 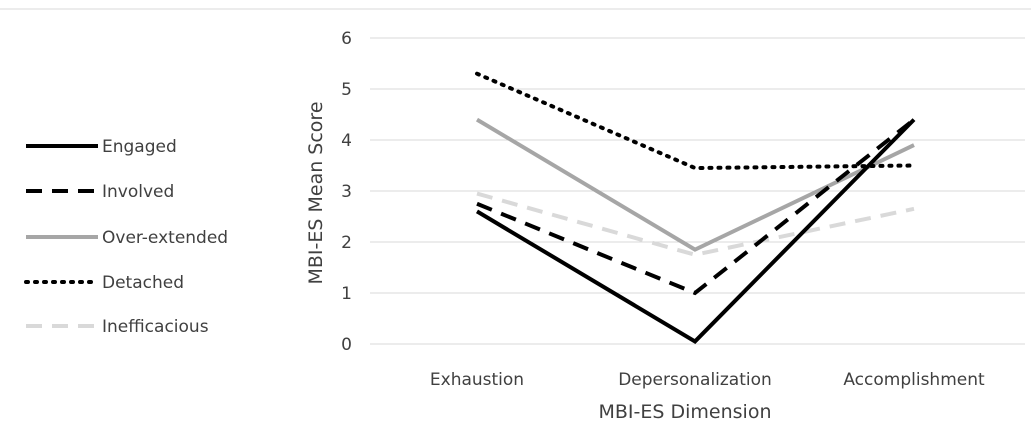 I want to click on legend-label: Involved, so click(x=138, y=192).